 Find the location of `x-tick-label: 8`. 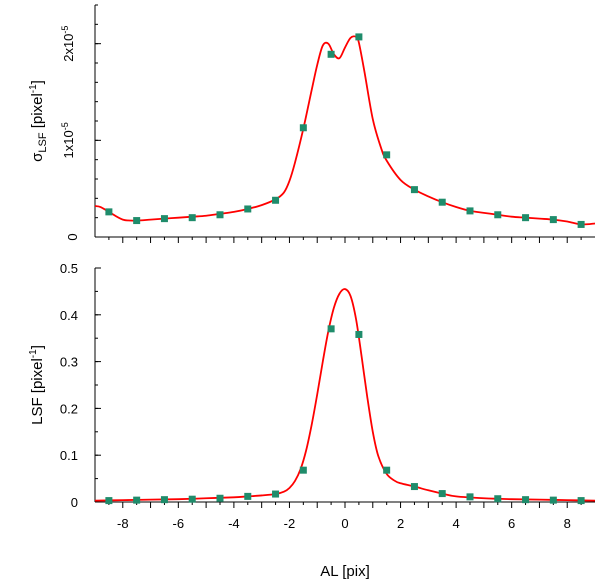

x-tick-label: 8 is located at coordinates (567, 523).